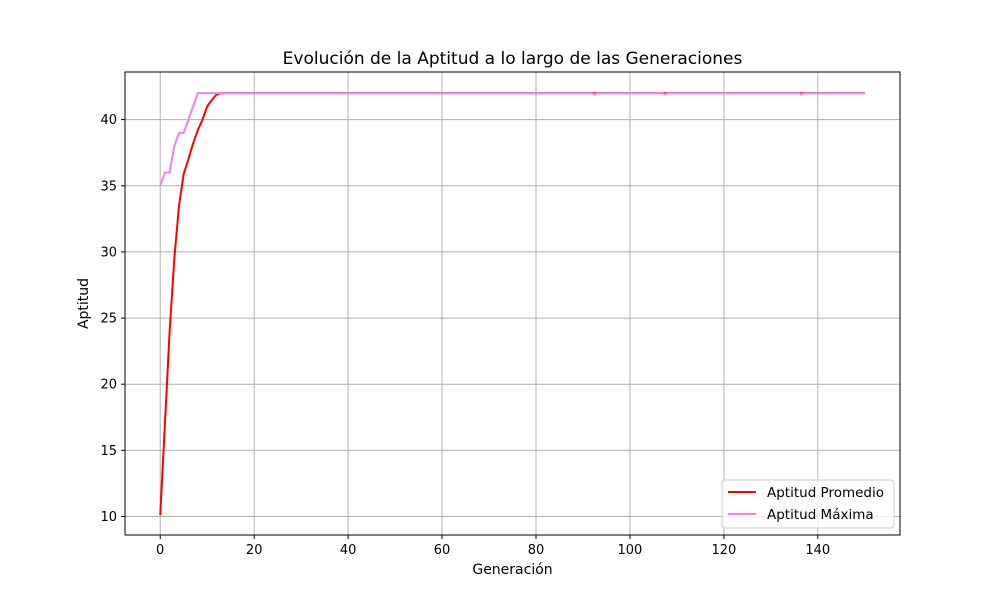  What do you see at coordinates (108, 186) in the screenshot?
I see `y-tick-label: 35` at bounding box center [108, 186].